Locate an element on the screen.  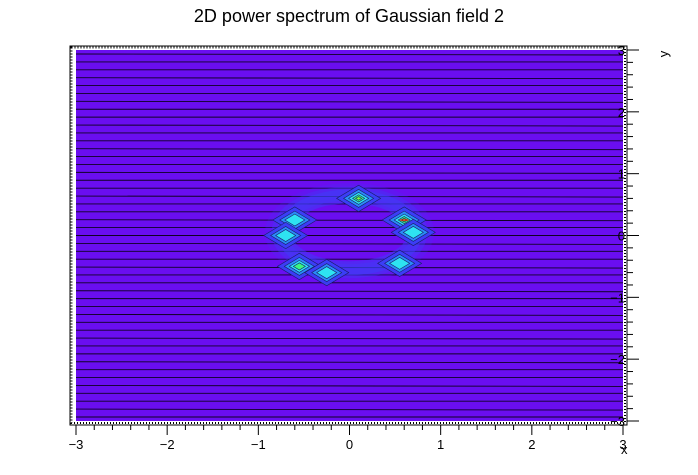
chart-title: 2D power spectrum of Gaussian field 2 is located at coordinates (349, 16).